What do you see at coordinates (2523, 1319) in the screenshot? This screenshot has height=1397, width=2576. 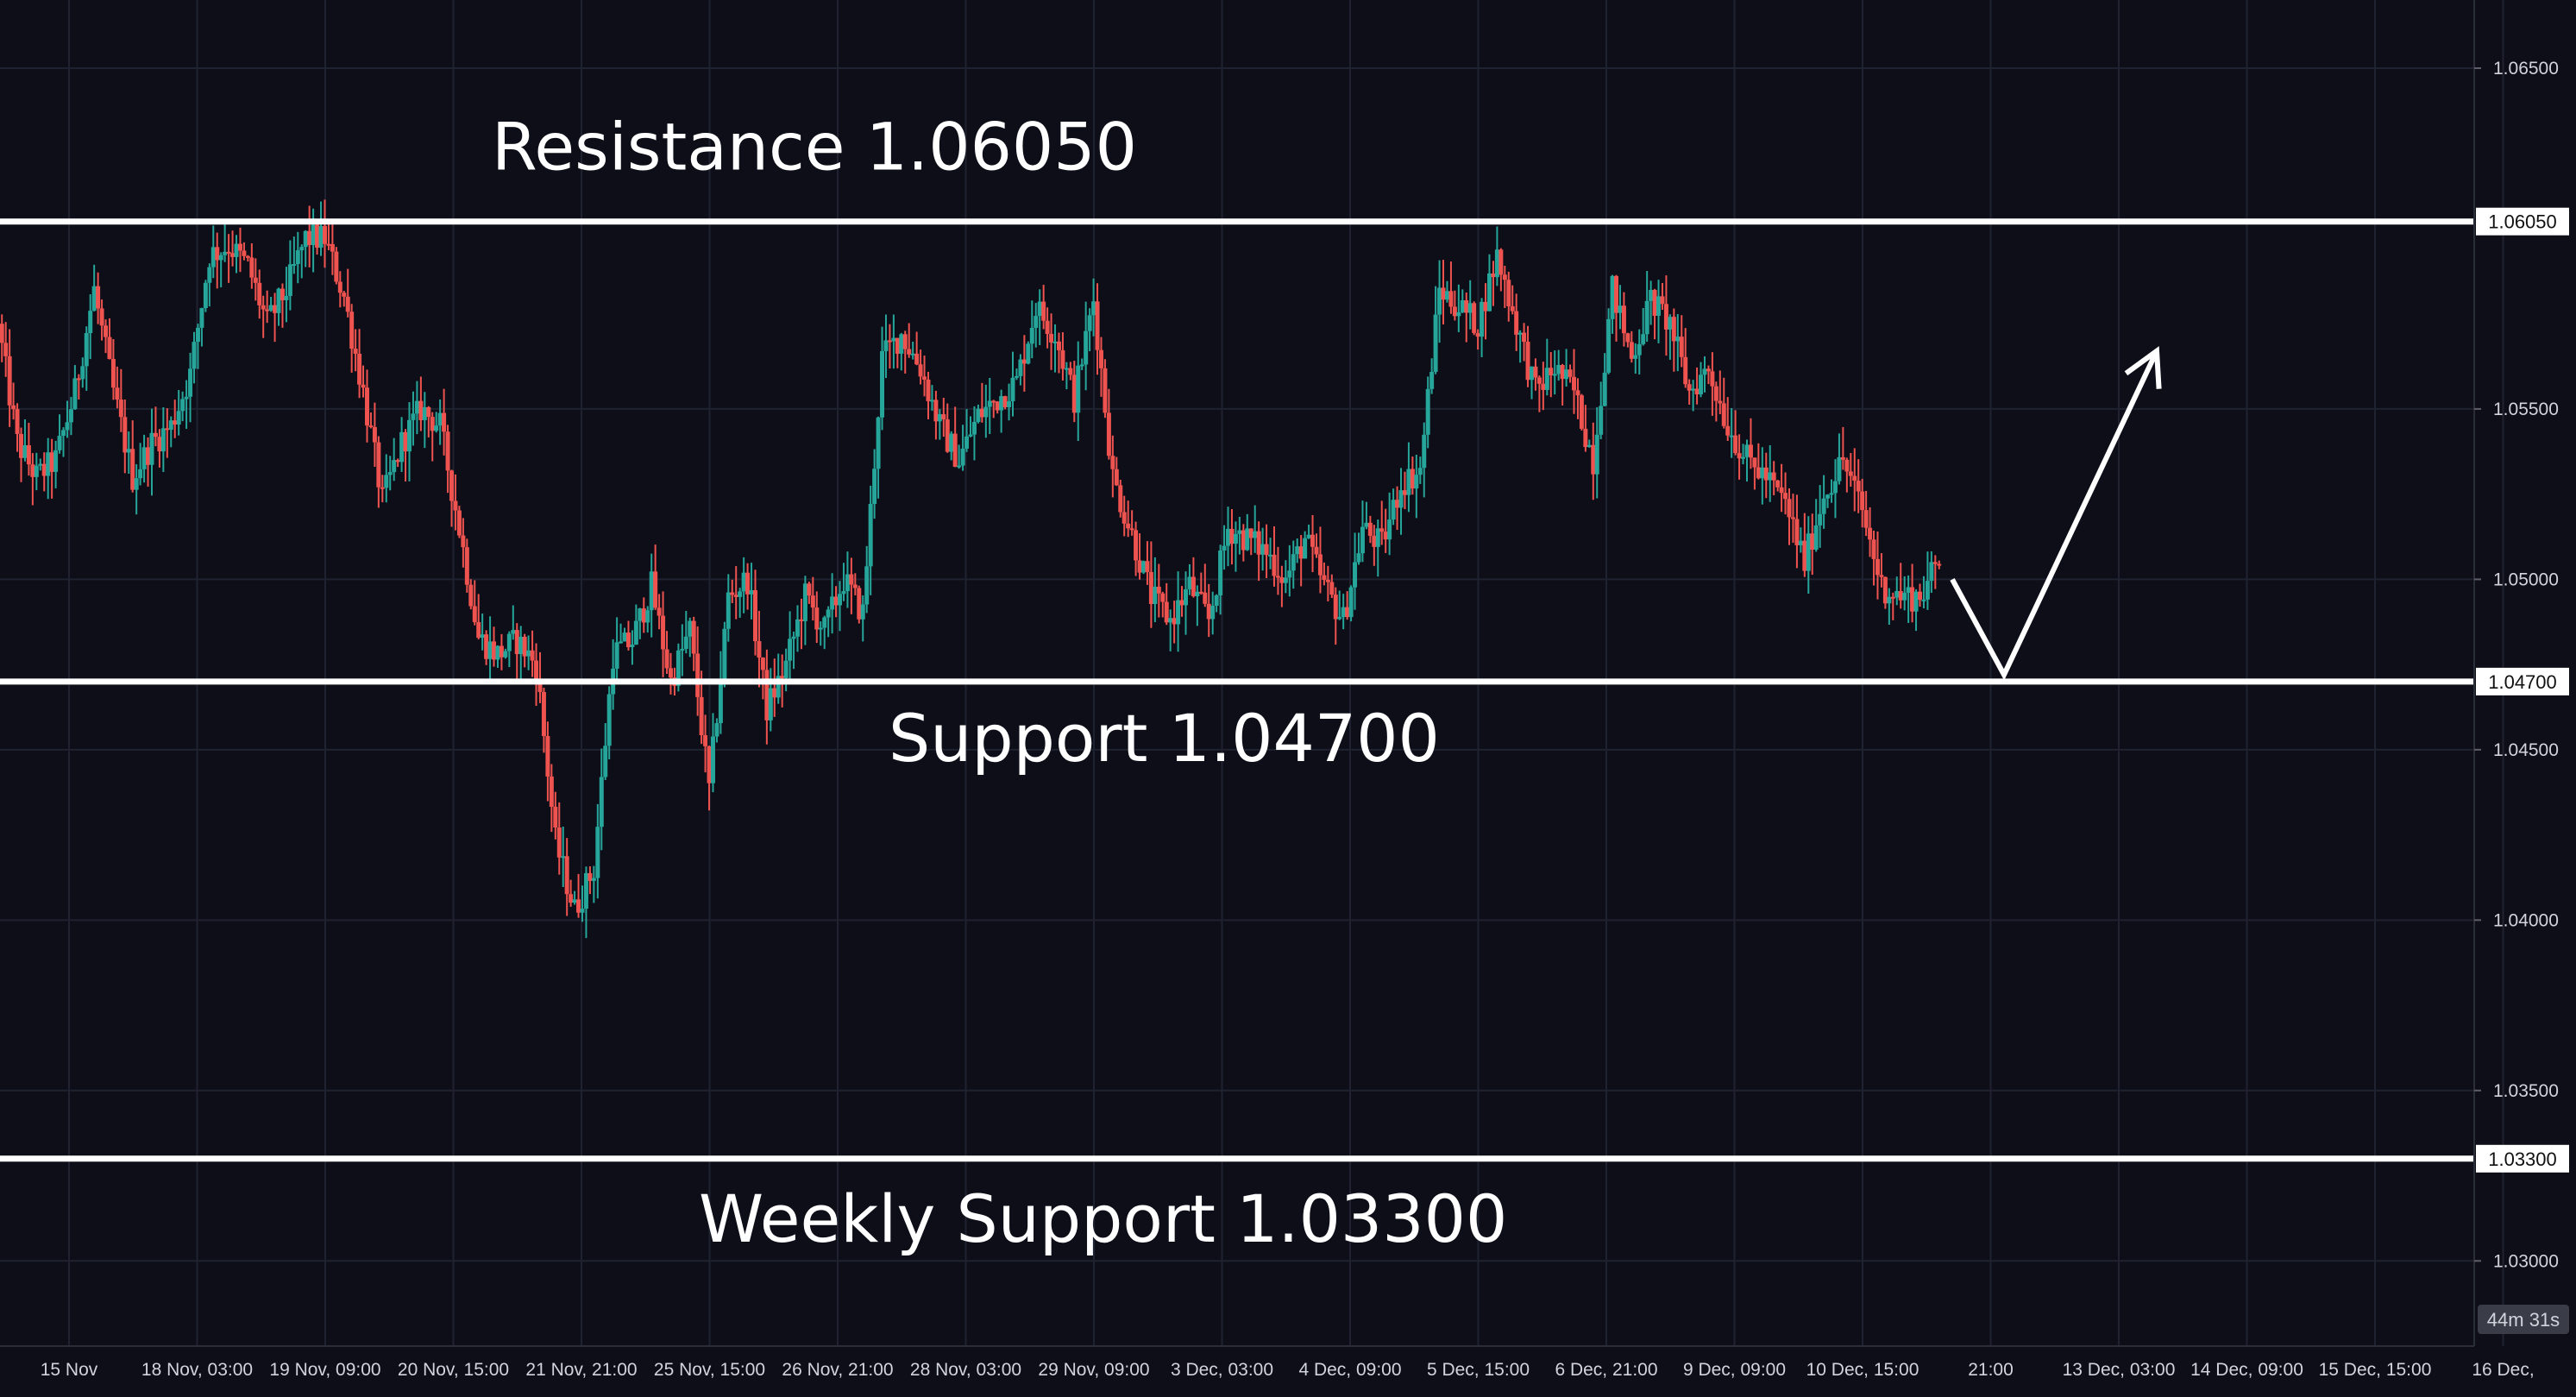 I see `countdown-badge-bg` at bounding box center [2523, 1319].